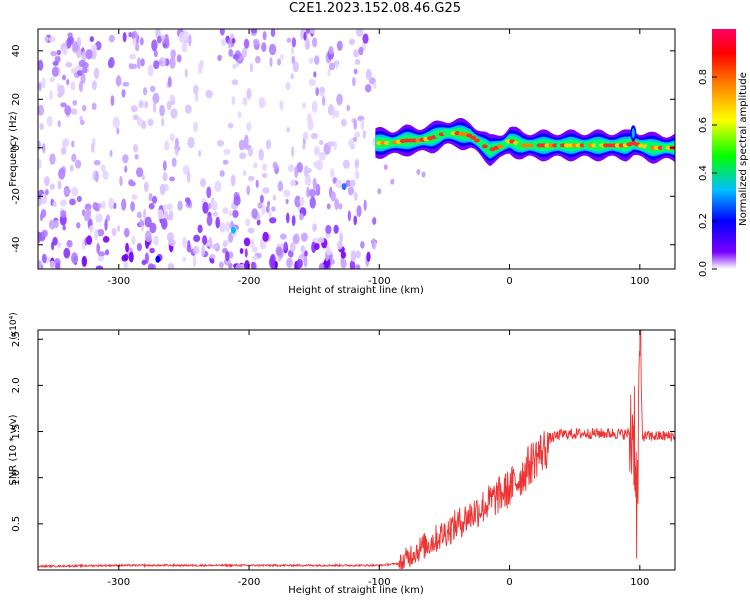 This screenshot has width=750, height=600. Describe the element at coordinates (118, 582) in the screenshot. I see `x-tick-label: -300` at that location.